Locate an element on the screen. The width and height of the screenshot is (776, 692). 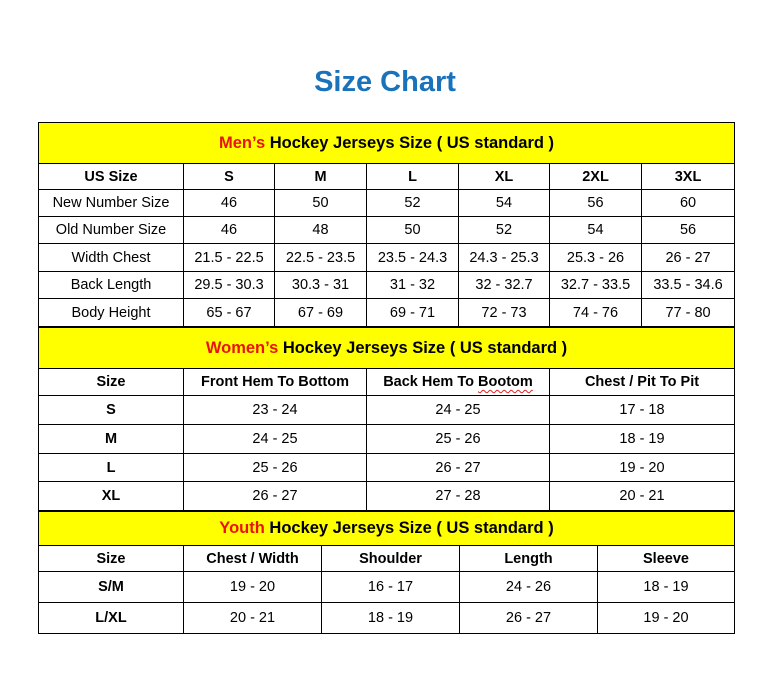
table-row: Old Number Size 46 48 50 52 54 56 is located at coordinates (387, 230).